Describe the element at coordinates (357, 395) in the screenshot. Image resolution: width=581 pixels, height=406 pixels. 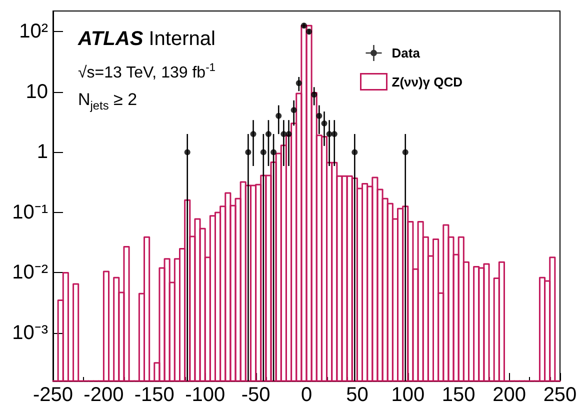
I see `x-tick-label: 50` at that location.